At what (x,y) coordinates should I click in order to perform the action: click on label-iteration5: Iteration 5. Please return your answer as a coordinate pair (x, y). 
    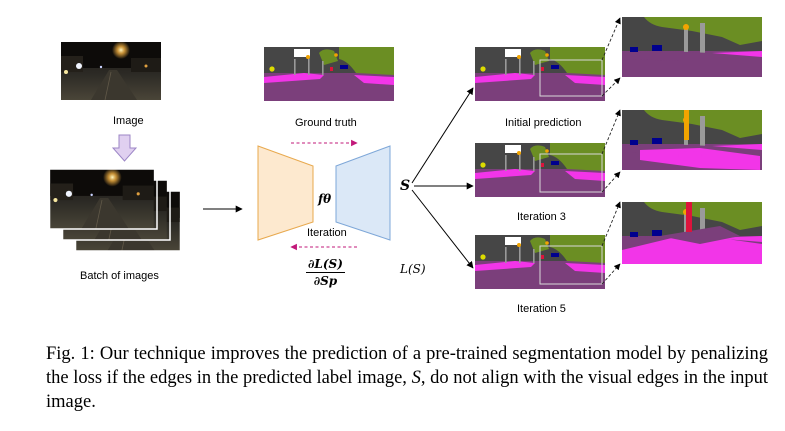
    Looking at the image, I should click on (541, 309).